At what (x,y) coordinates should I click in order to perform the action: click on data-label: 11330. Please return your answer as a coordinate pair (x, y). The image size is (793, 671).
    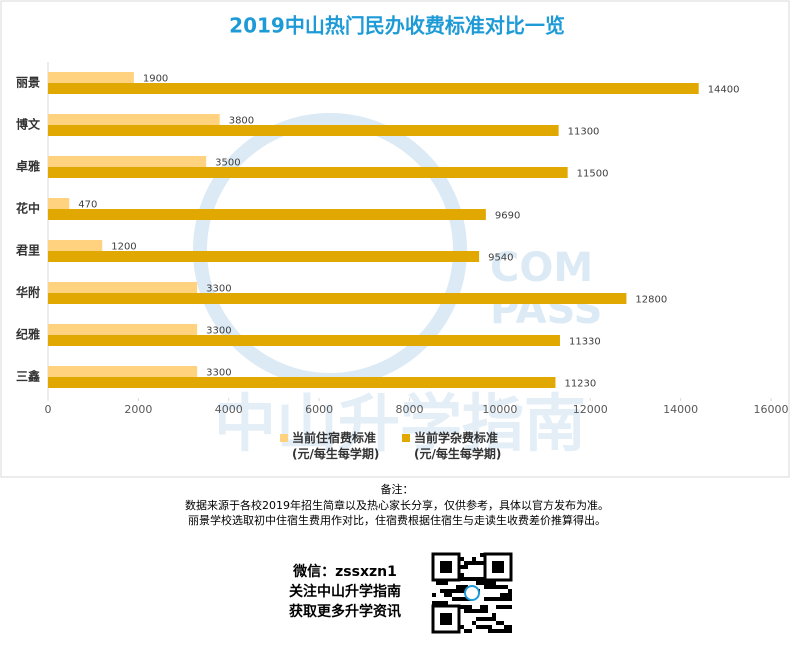
    Looking at the image, I should click on (585, 342).